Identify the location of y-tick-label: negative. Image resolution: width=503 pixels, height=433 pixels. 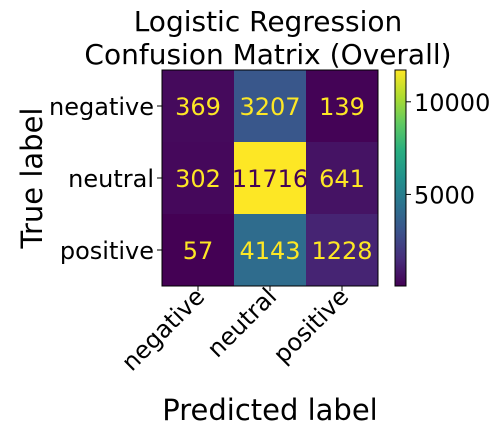
(101, 107).